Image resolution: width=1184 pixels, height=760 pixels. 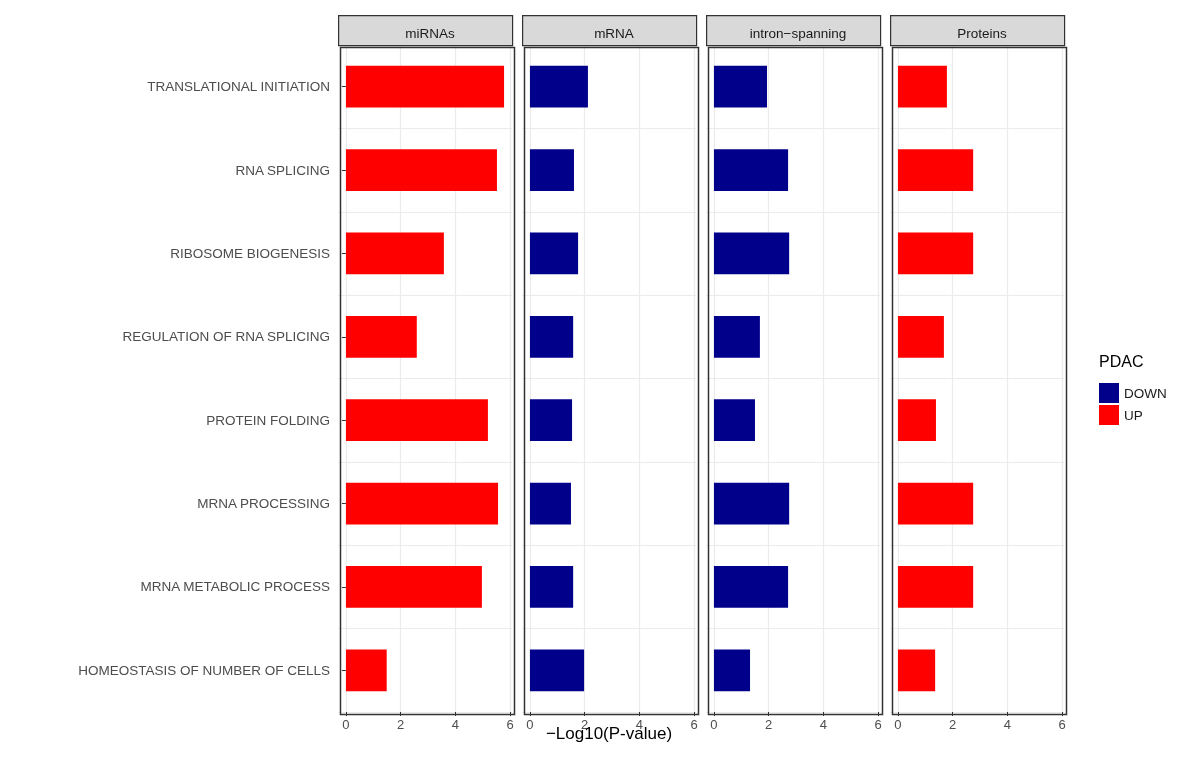 What do you see at coordinates (982, 33) in the screenshot?
I see `chart-title: Proteins` at bounding box center [982, 33].